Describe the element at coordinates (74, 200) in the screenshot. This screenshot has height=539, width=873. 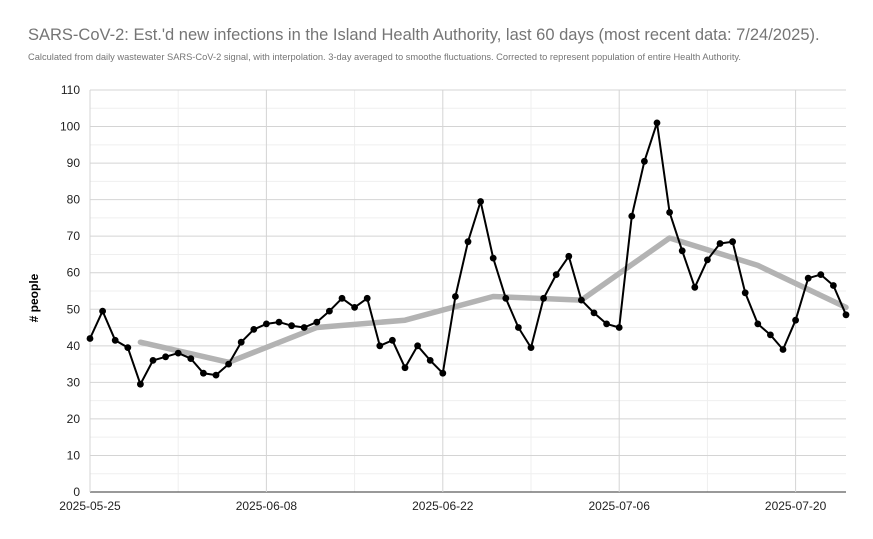
I see `y-tick-label: 80` at that location.